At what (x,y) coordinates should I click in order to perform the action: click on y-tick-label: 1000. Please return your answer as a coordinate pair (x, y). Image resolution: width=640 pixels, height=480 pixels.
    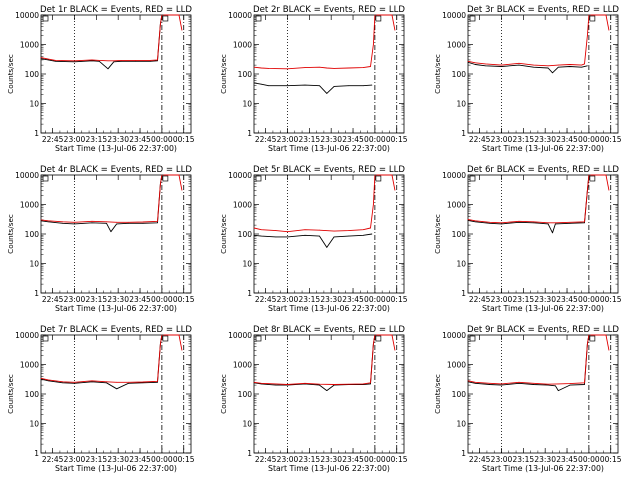
    Looking at the image, I should click on (456, 205).